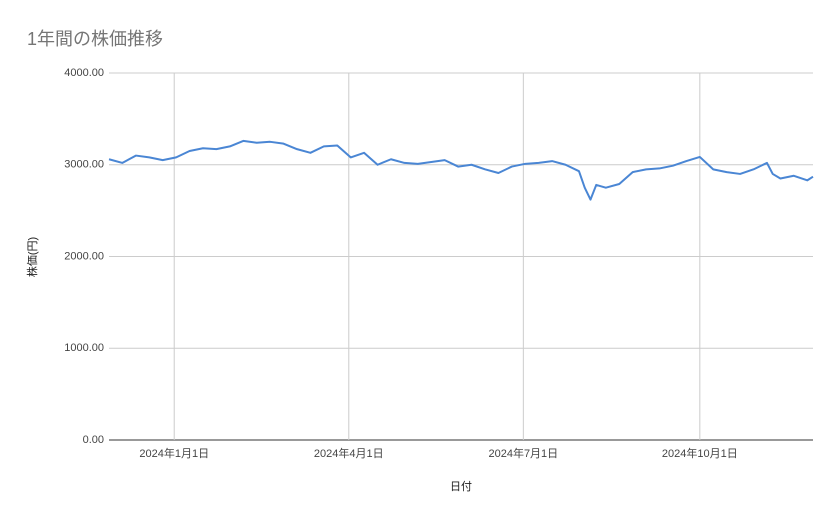 The height and width of the screenshot is (519, 839). Describe the element at coordinates (84, 348) in the screenshot. I see `y-tick-label: 1000.00` at that location.